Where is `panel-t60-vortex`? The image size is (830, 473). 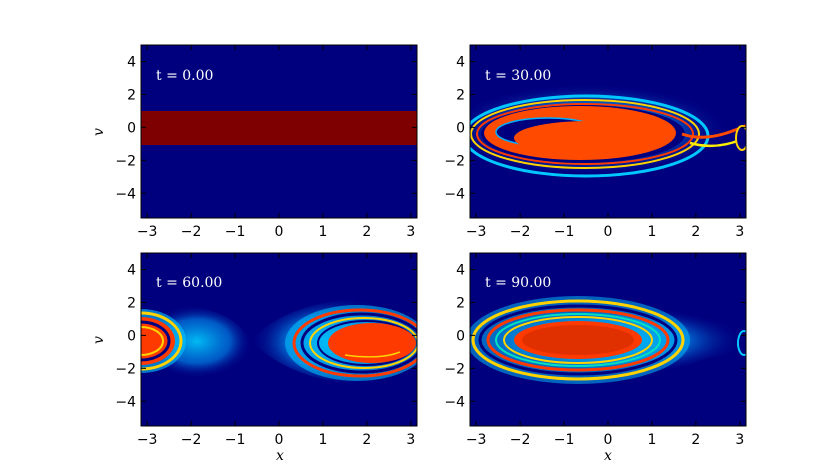 panel-t60-vortex is located at coordinates (279, 341).